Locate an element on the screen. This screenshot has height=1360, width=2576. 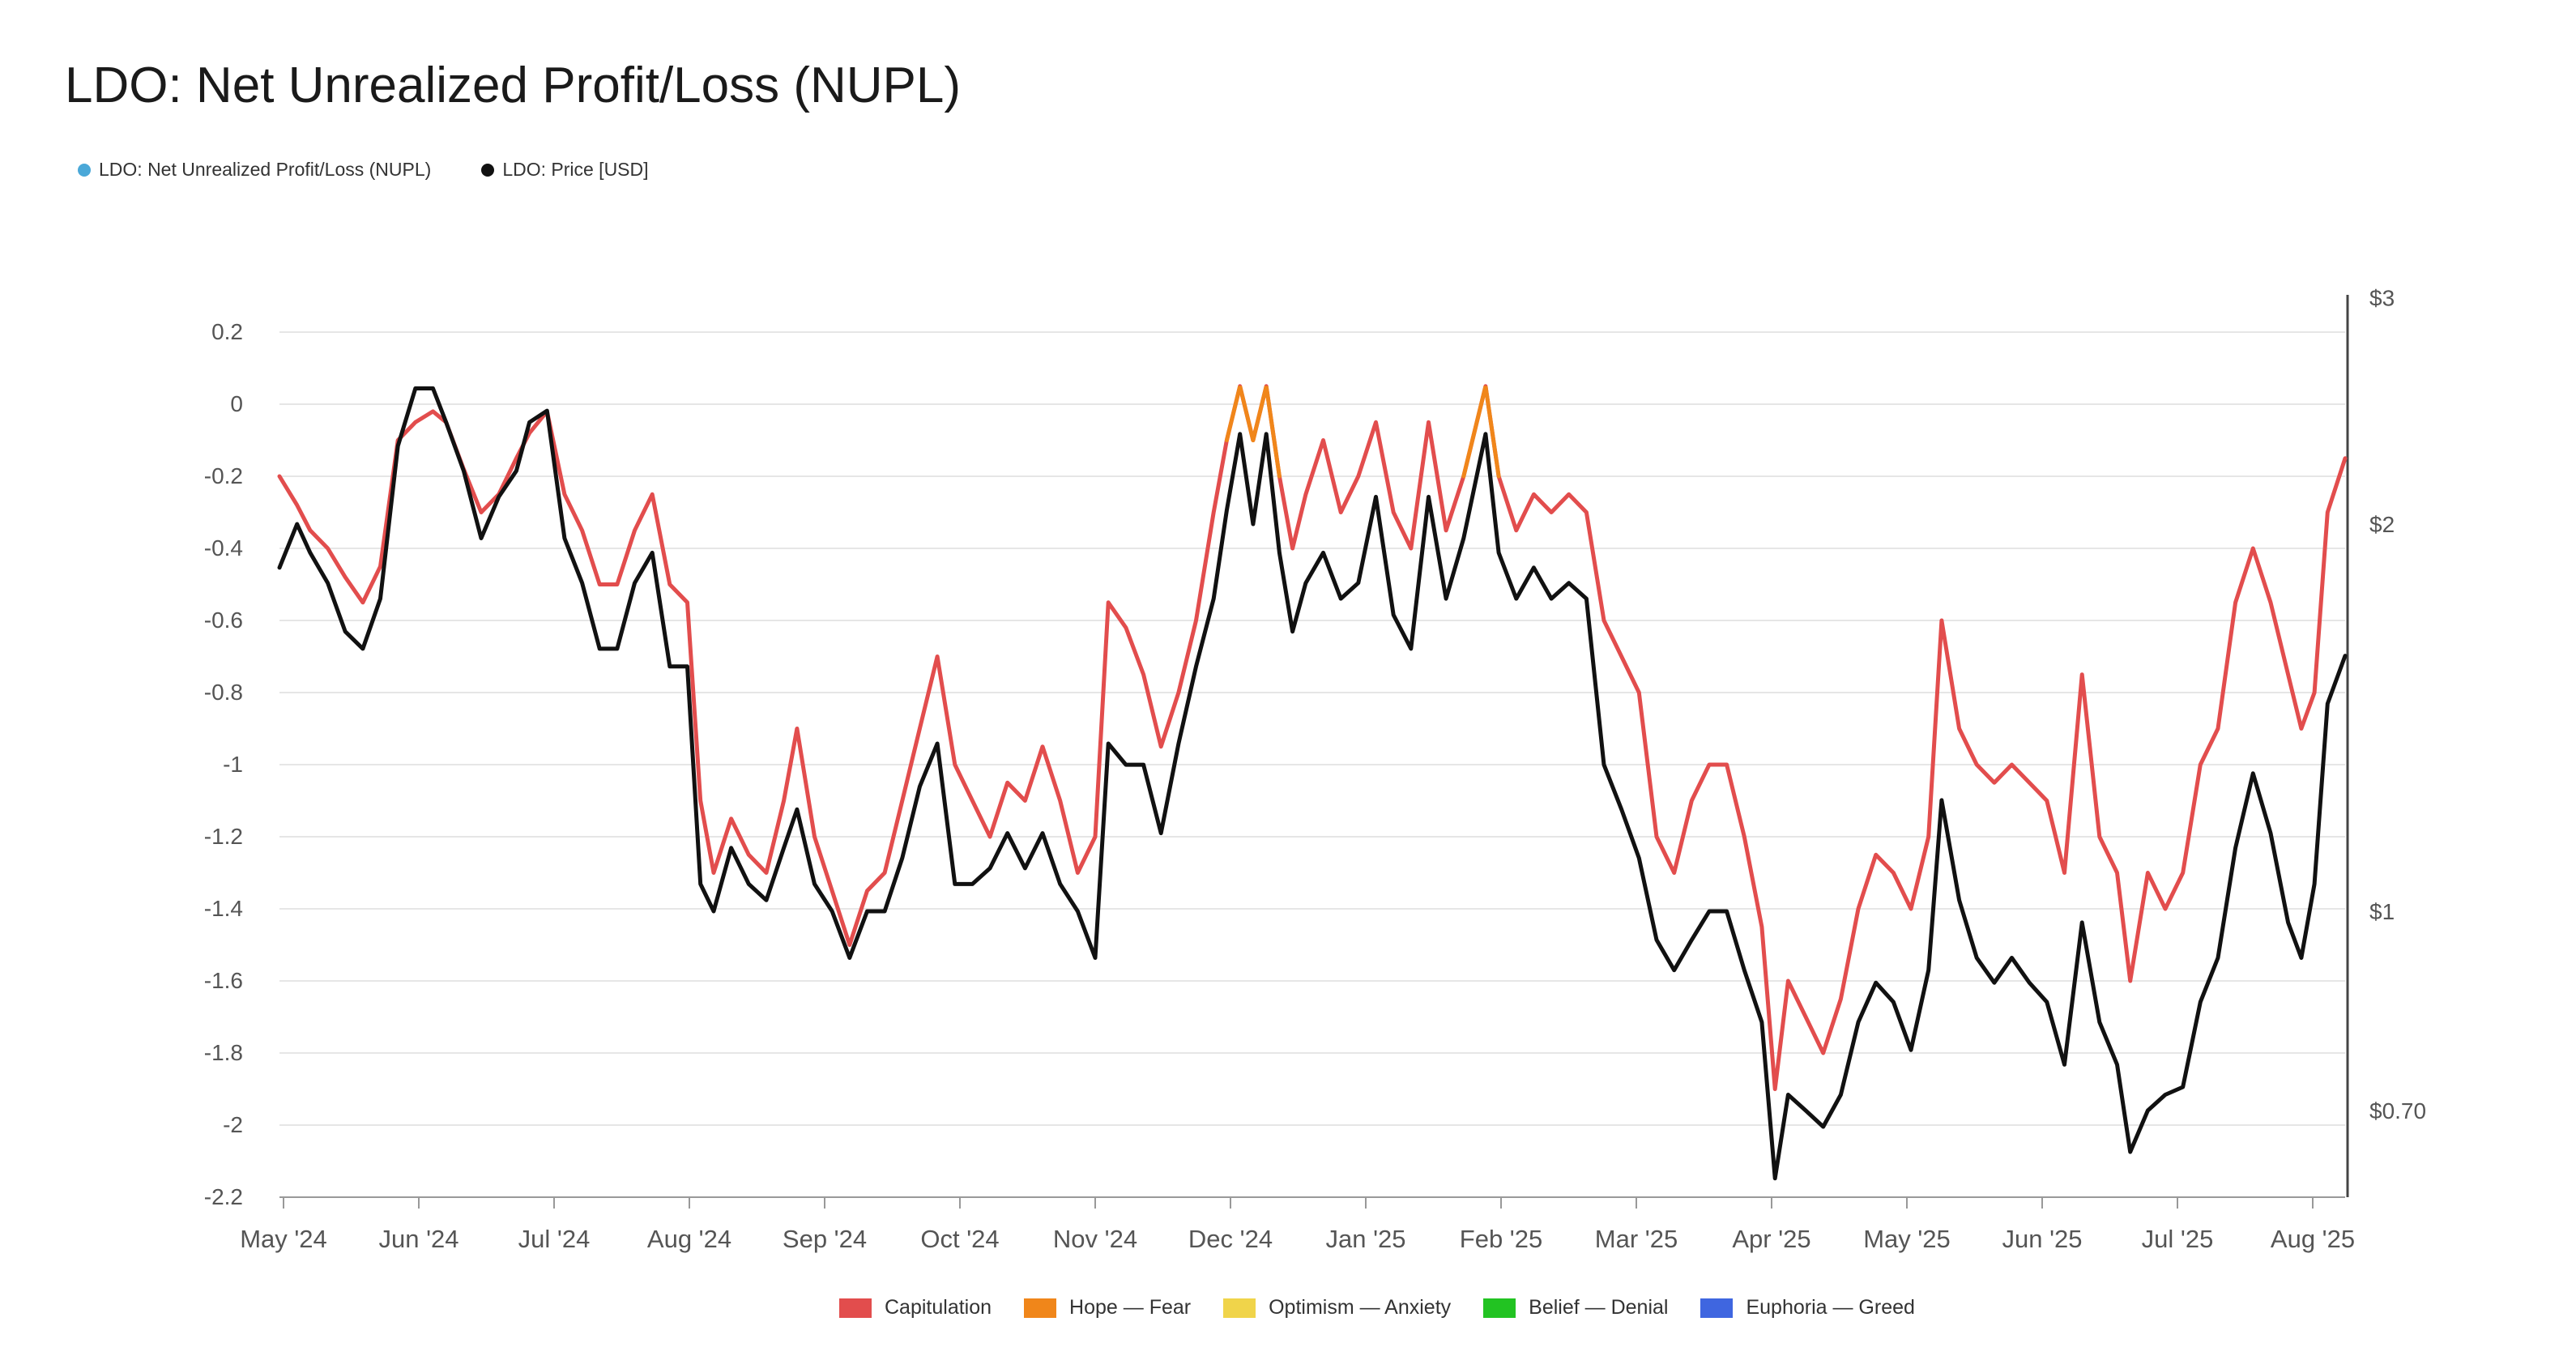
y-left-tick-label: -0.6 is located at coordinates (224, 621).